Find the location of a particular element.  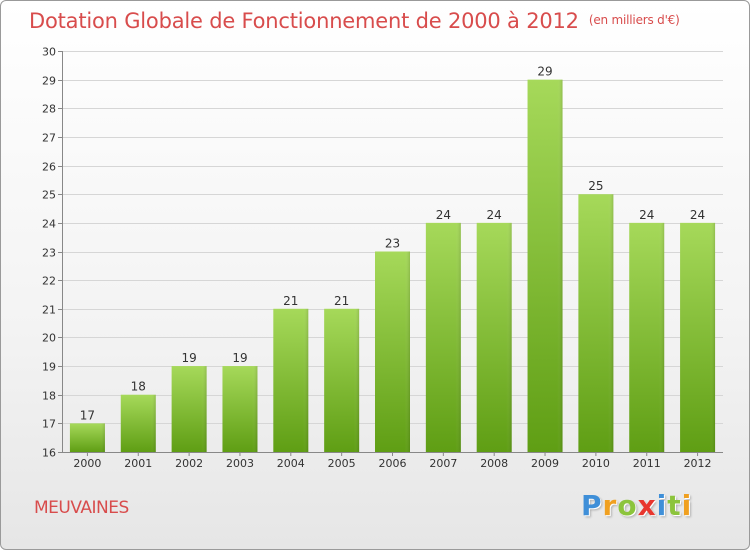

y-tick-label: 29 is located at coordinates (49, 81).